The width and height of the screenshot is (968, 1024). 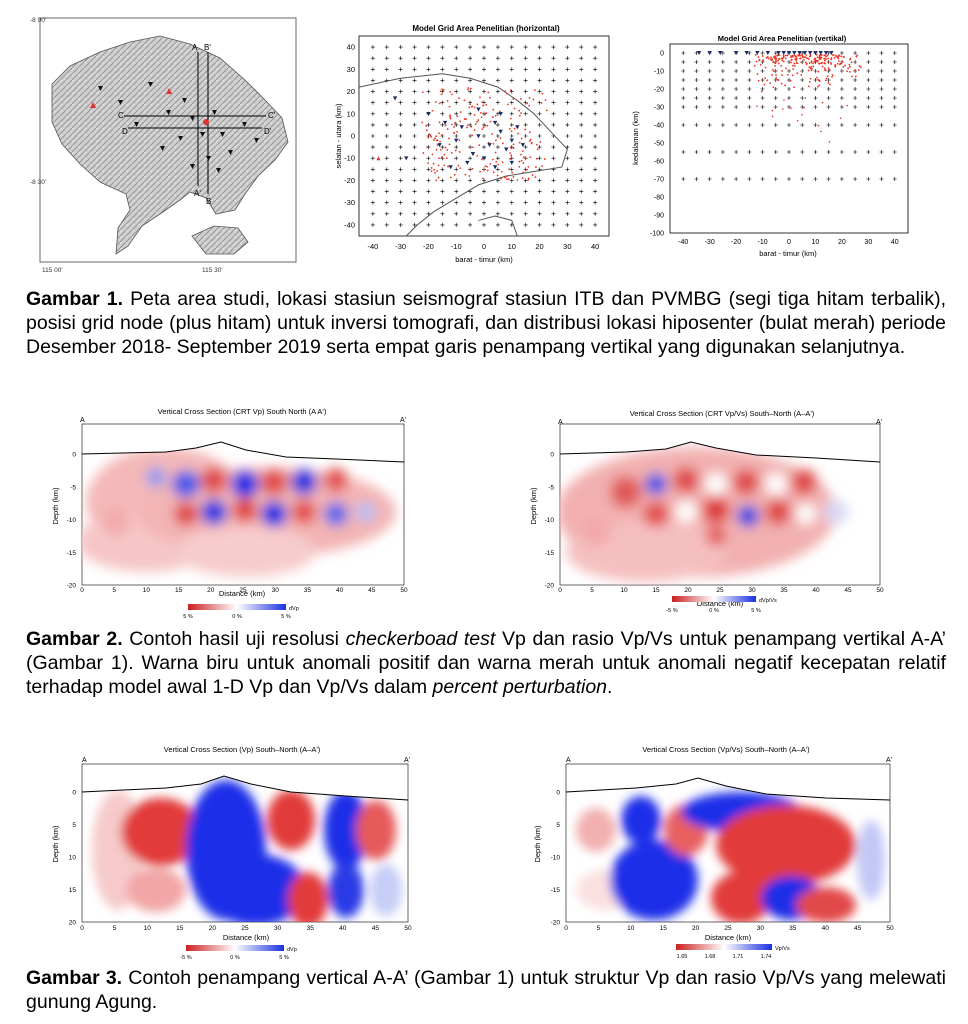 I want to click on fig2-right-anomaly-field, so click(x=704, y=514).